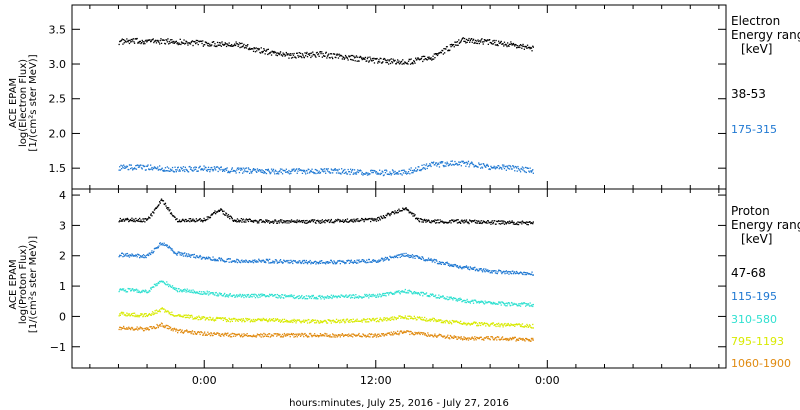 Image resolution: width=800 pixels, height=410 pixels. Describe the element at coordinates (33, 284) in the screenshot. I see `proton-ylabel-line-3: [1/(cm²s ster MeV)]` at that location.